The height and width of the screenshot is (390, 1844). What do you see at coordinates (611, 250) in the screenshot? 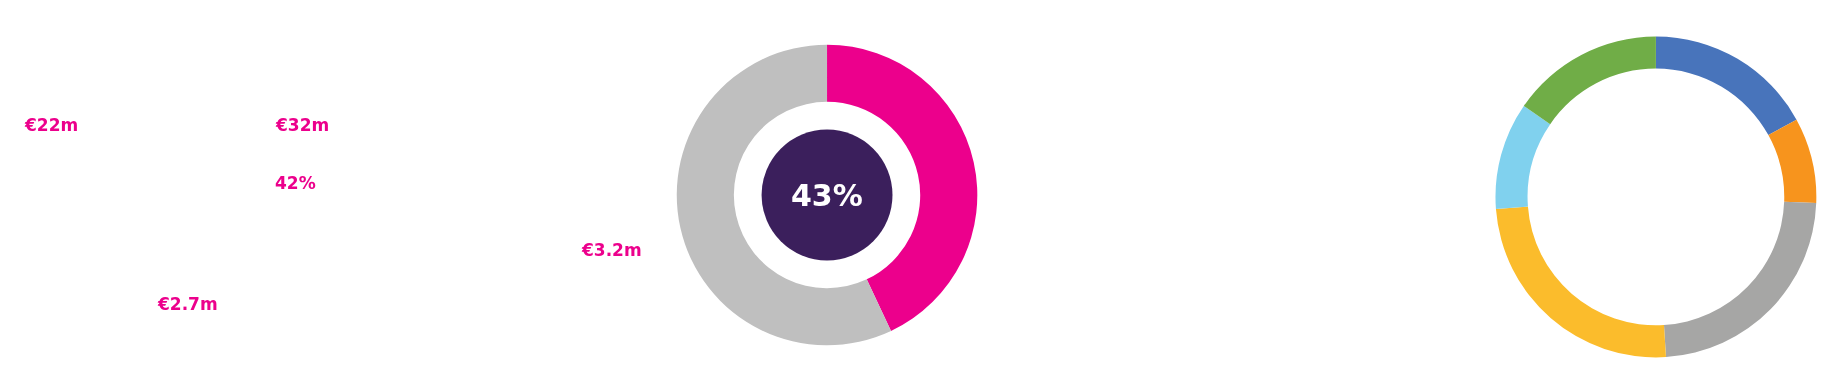
I see `text: €3.2m` at bounding box center [611, 250].